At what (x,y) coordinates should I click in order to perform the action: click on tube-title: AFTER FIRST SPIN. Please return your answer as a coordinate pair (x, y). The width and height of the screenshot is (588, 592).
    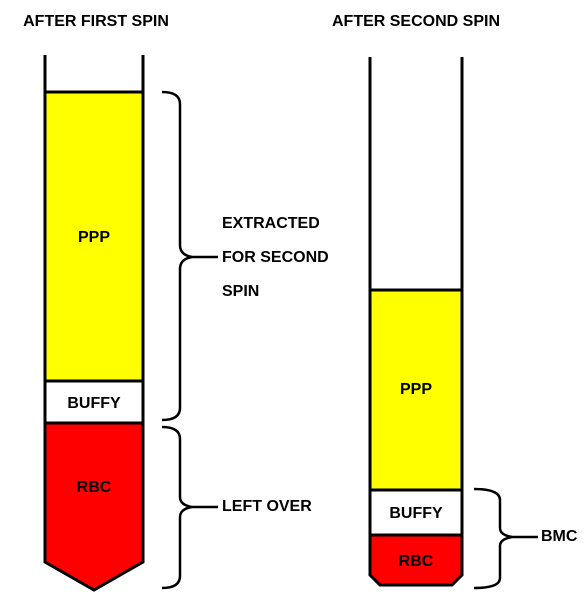
    Looking at the image, I should click on (96, 21).